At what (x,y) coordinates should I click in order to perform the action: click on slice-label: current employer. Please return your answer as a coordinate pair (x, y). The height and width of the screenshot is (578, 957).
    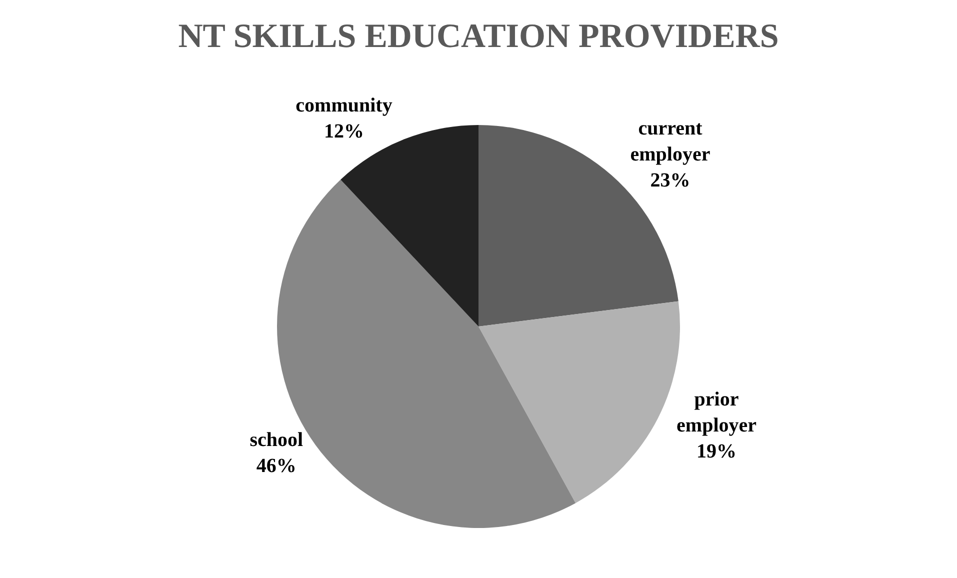
    Looking at the image, I should click on (670, 142).